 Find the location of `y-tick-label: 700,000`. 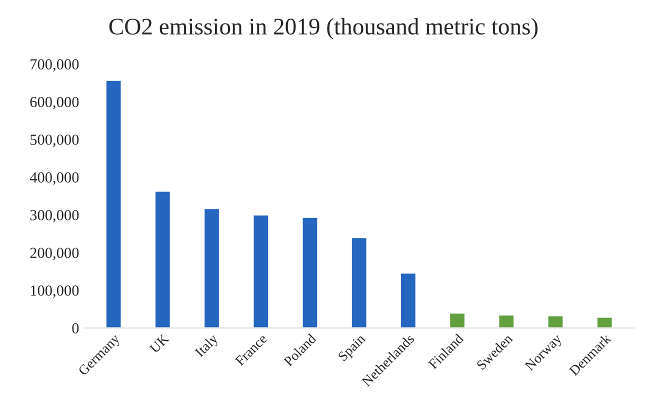

y-tick-label: 700,000 is located at coordinates (54, 65).